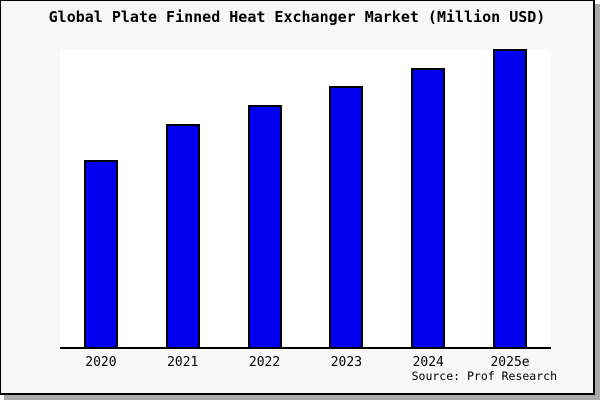  What do you see at coordinates (484, 376) in the screenshot?
I see `source-note: Source: Prof Research` at bounding box center [484, 376].